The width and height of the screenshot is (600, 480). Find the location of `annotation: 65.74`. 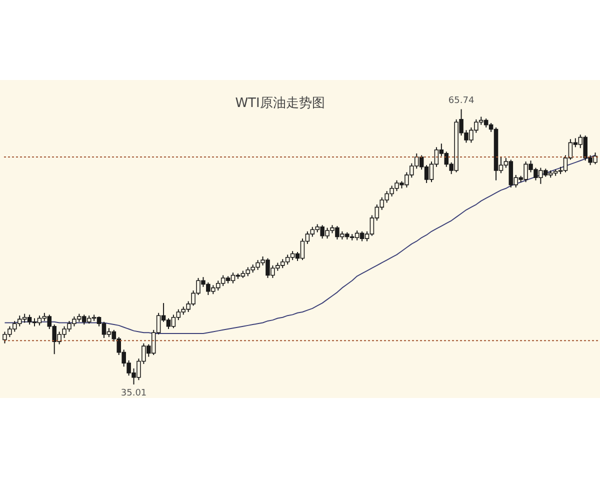

annotation: 65.74 is located at coordinates (461, 101).